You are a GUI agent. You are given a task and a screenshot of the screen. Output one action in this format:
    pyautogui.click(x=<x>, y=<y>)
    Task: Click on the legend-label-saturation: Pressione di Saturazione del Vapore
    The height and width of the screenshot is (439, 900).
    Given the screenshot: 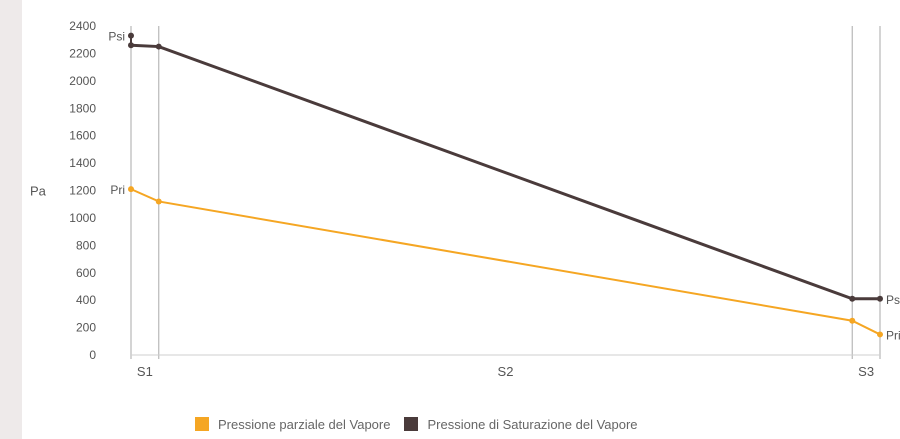 What is the action you would take?
    pyautogui.click(x=532, y=424)
    